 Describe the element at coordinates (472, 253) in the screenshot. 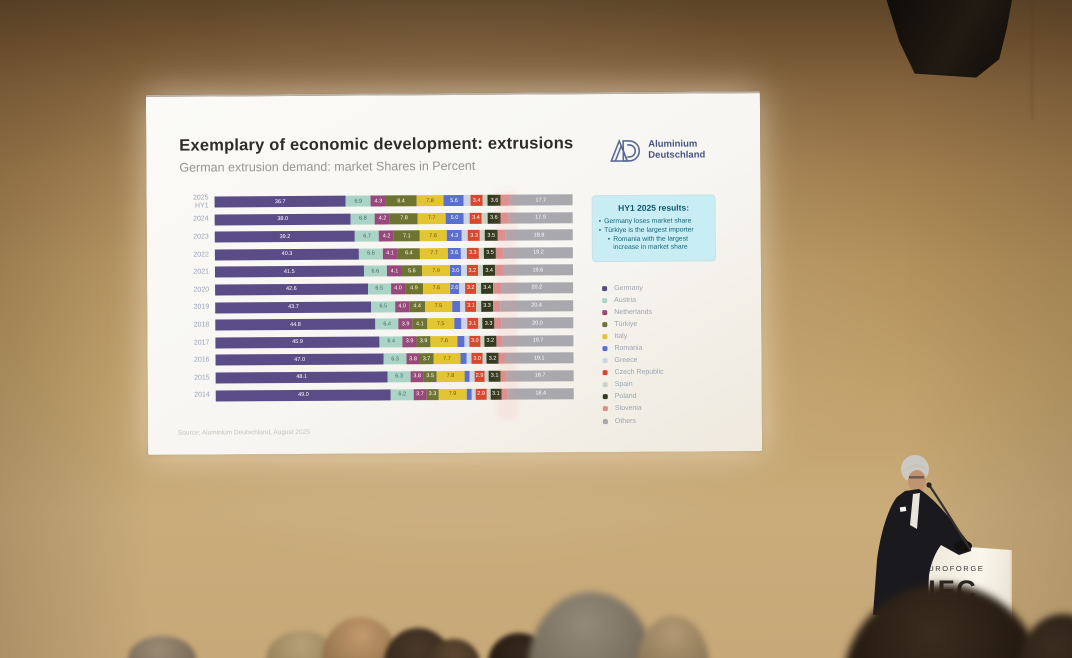

I see `bar-segment-czech-republic: 3.3` at that location.